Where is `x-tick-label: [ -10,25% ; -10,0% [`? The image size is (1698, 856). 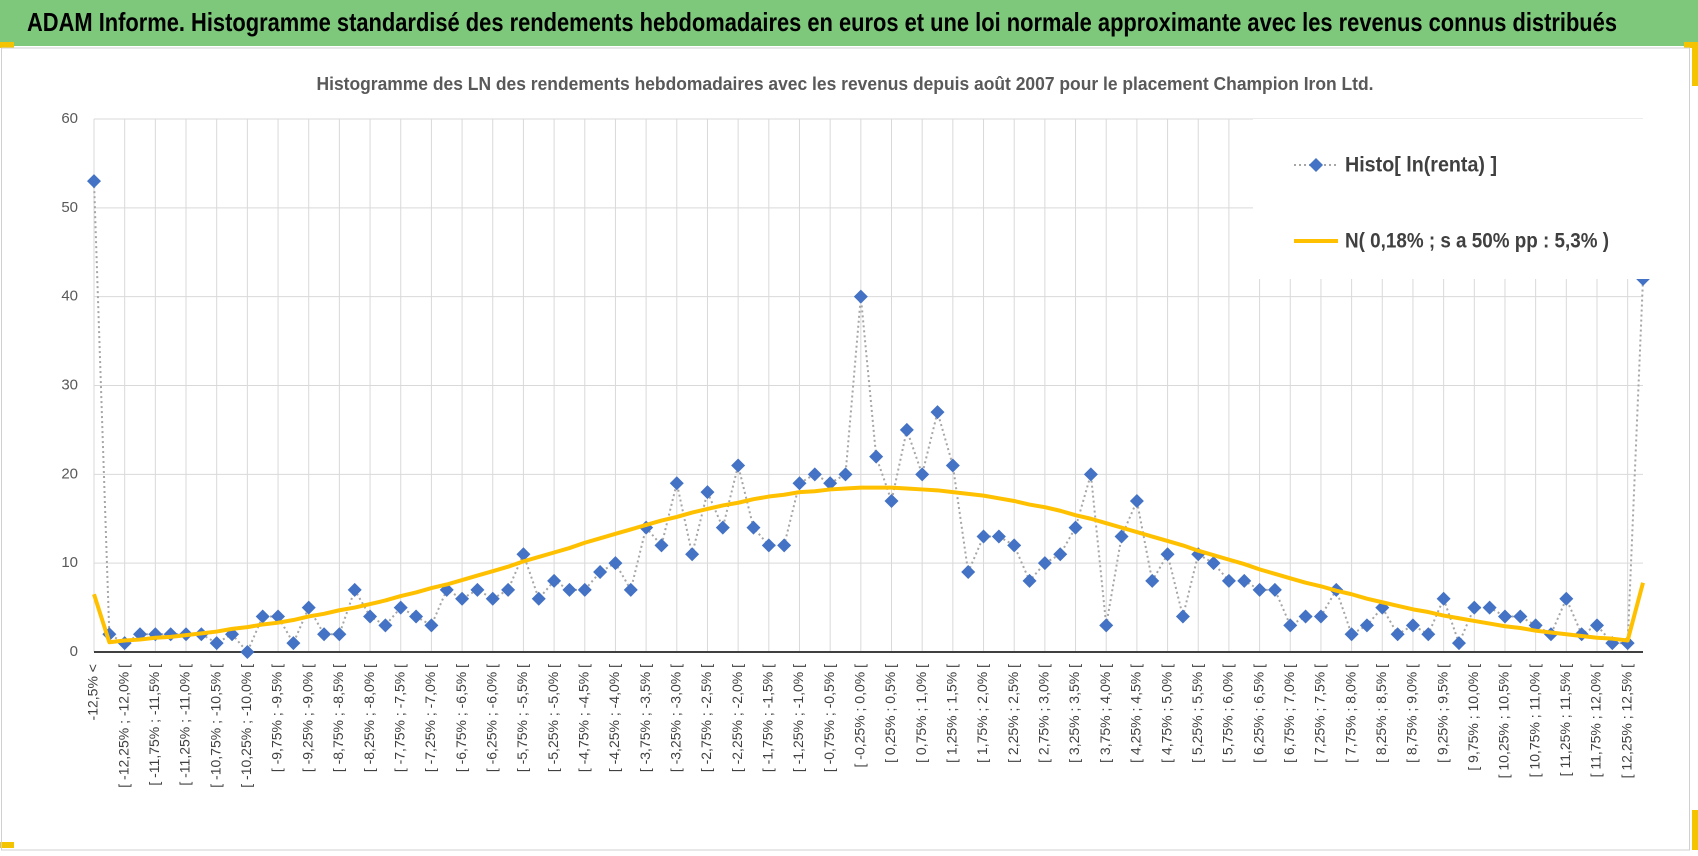 x-tick-label: [ -10,25% ; -10,0% [ is located at coordinates (246, 726).